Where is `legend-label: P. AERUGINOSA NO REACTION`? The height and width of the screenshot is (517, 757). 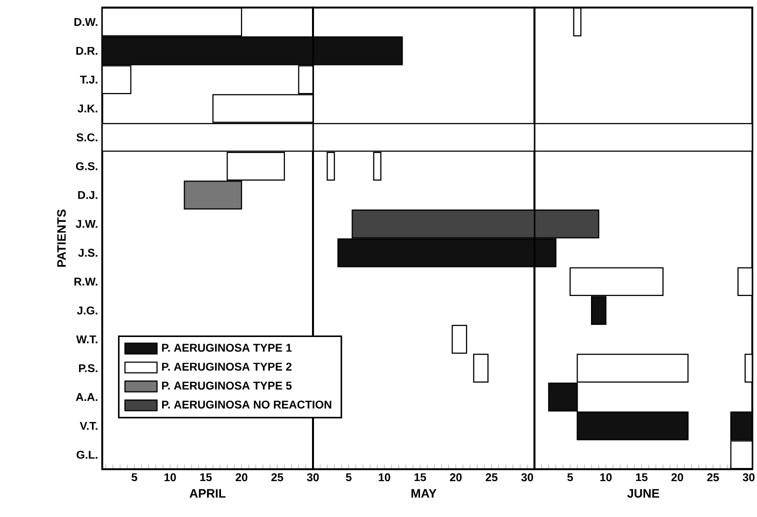 legend-label: P. AERUGINOSA NO REACTION is located at coordinates (247, 404).